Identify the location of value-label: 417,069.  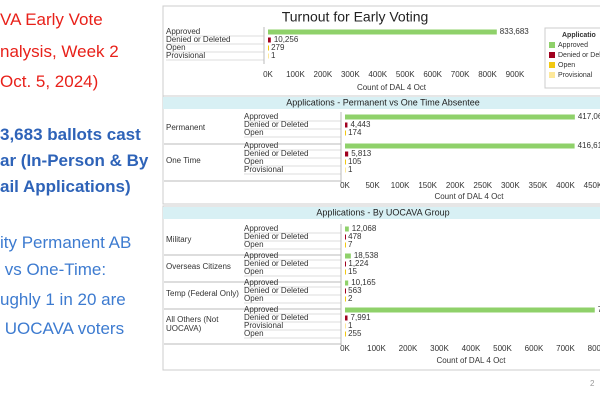
(589, 116).